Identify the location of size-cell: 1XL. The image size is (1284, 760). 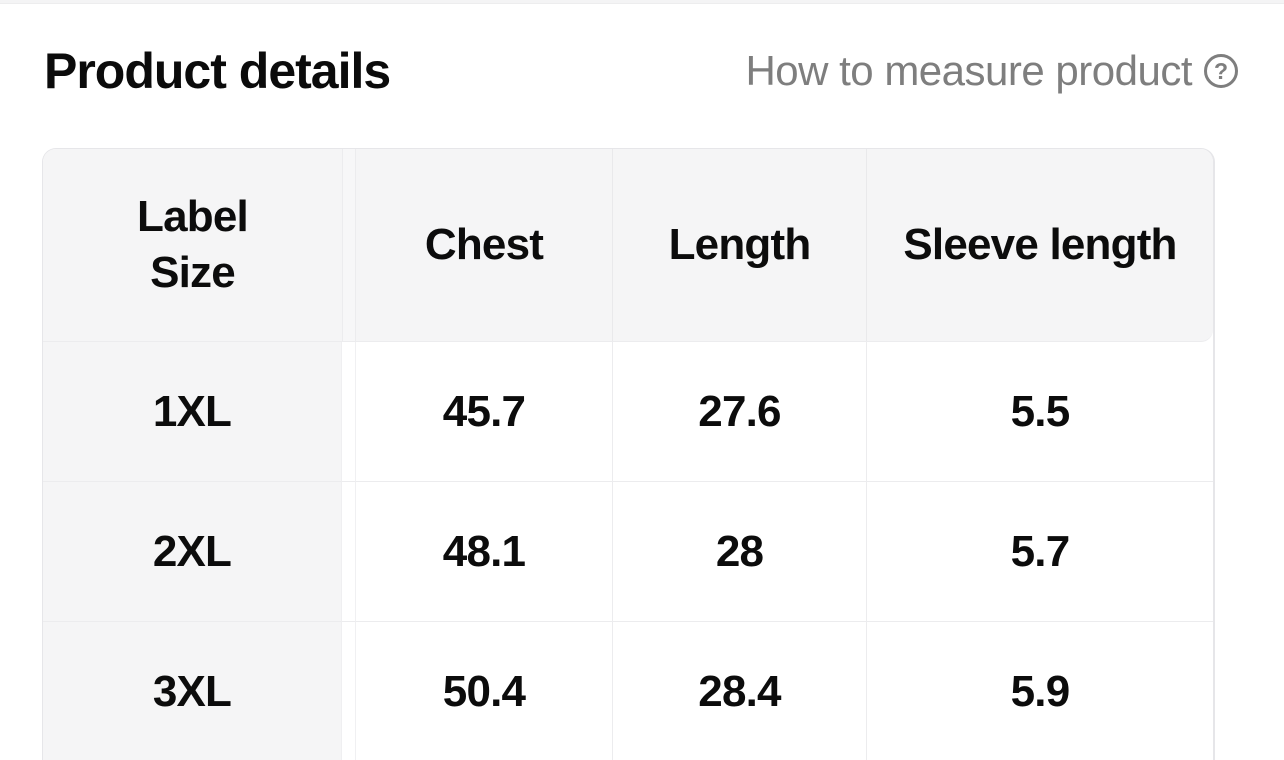
(192, 412).